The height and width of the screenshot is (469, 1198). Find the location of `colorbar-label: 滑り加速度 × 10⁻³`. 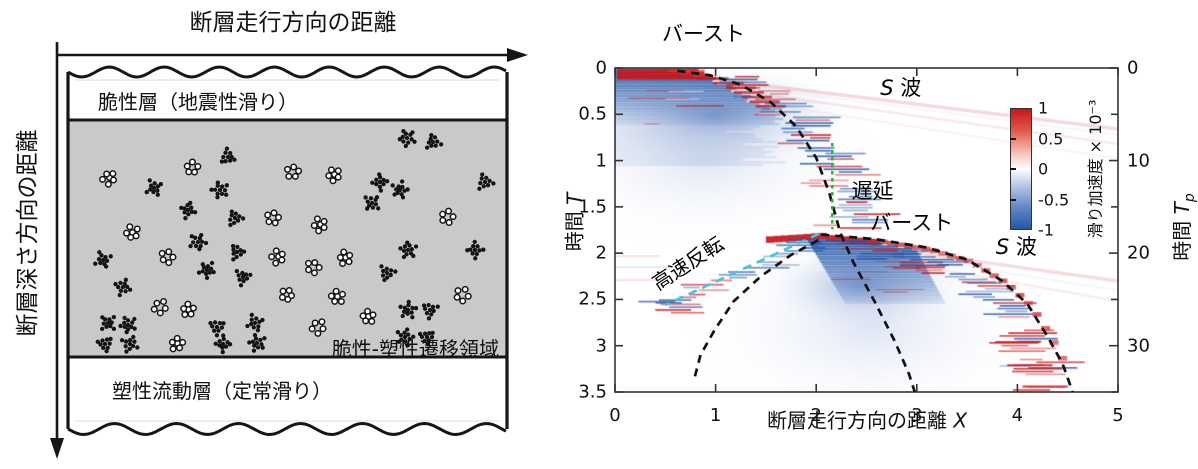

colorbar-label: 滑り加速度 × 10⁻³ is located at coordinates (1095, 169).